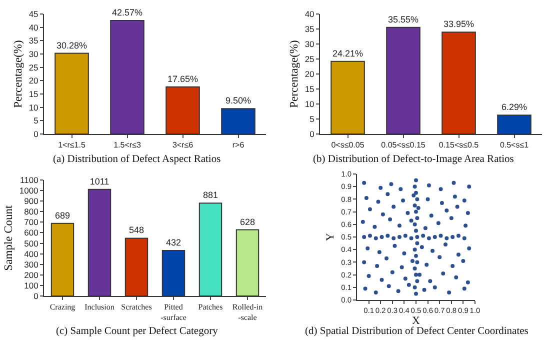 The height and width of the screenshot is (340, 550). What do you see at coordinates (31, 233) in the screenshot?
I see `y-tick-label: 600` at bounding box center [31, 233].